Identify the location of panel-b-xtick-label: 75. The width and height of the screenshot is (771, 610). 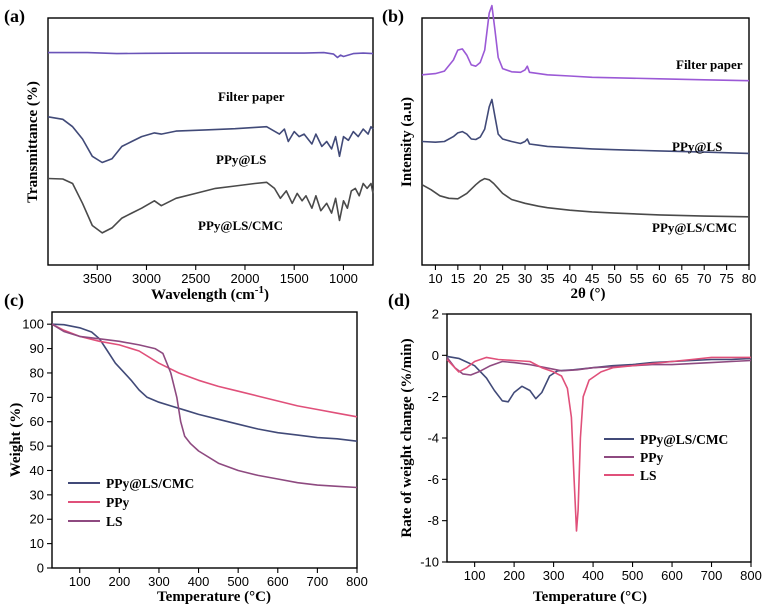
(726, 278).